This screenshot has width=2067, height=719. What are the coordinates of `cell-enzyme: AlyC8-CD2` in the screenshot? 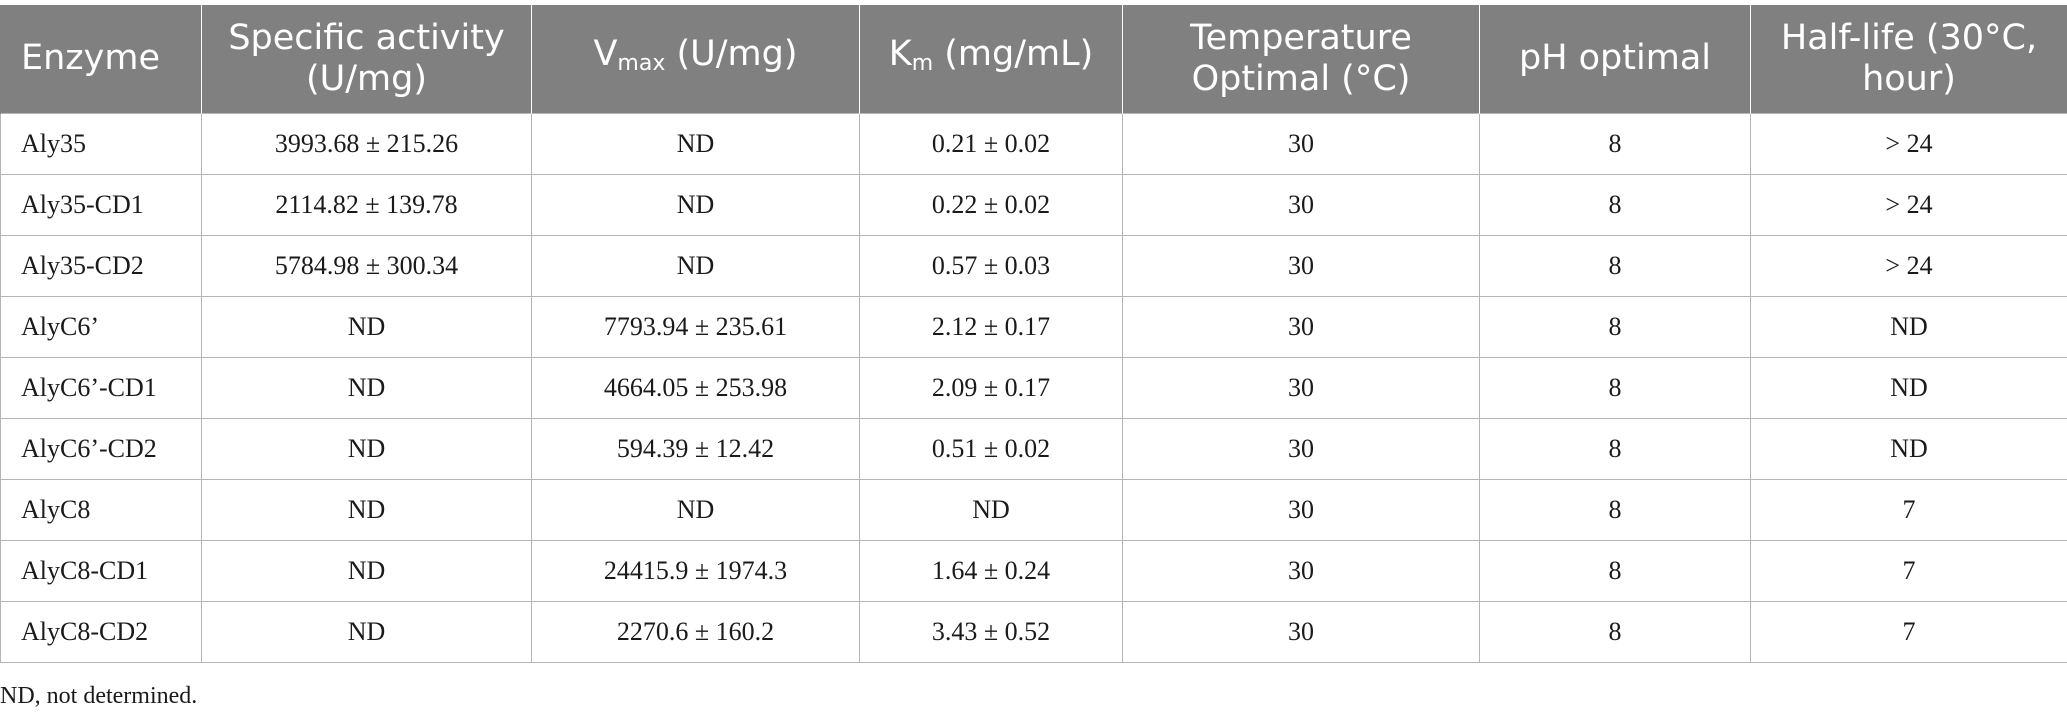 It's located at (101, 631).